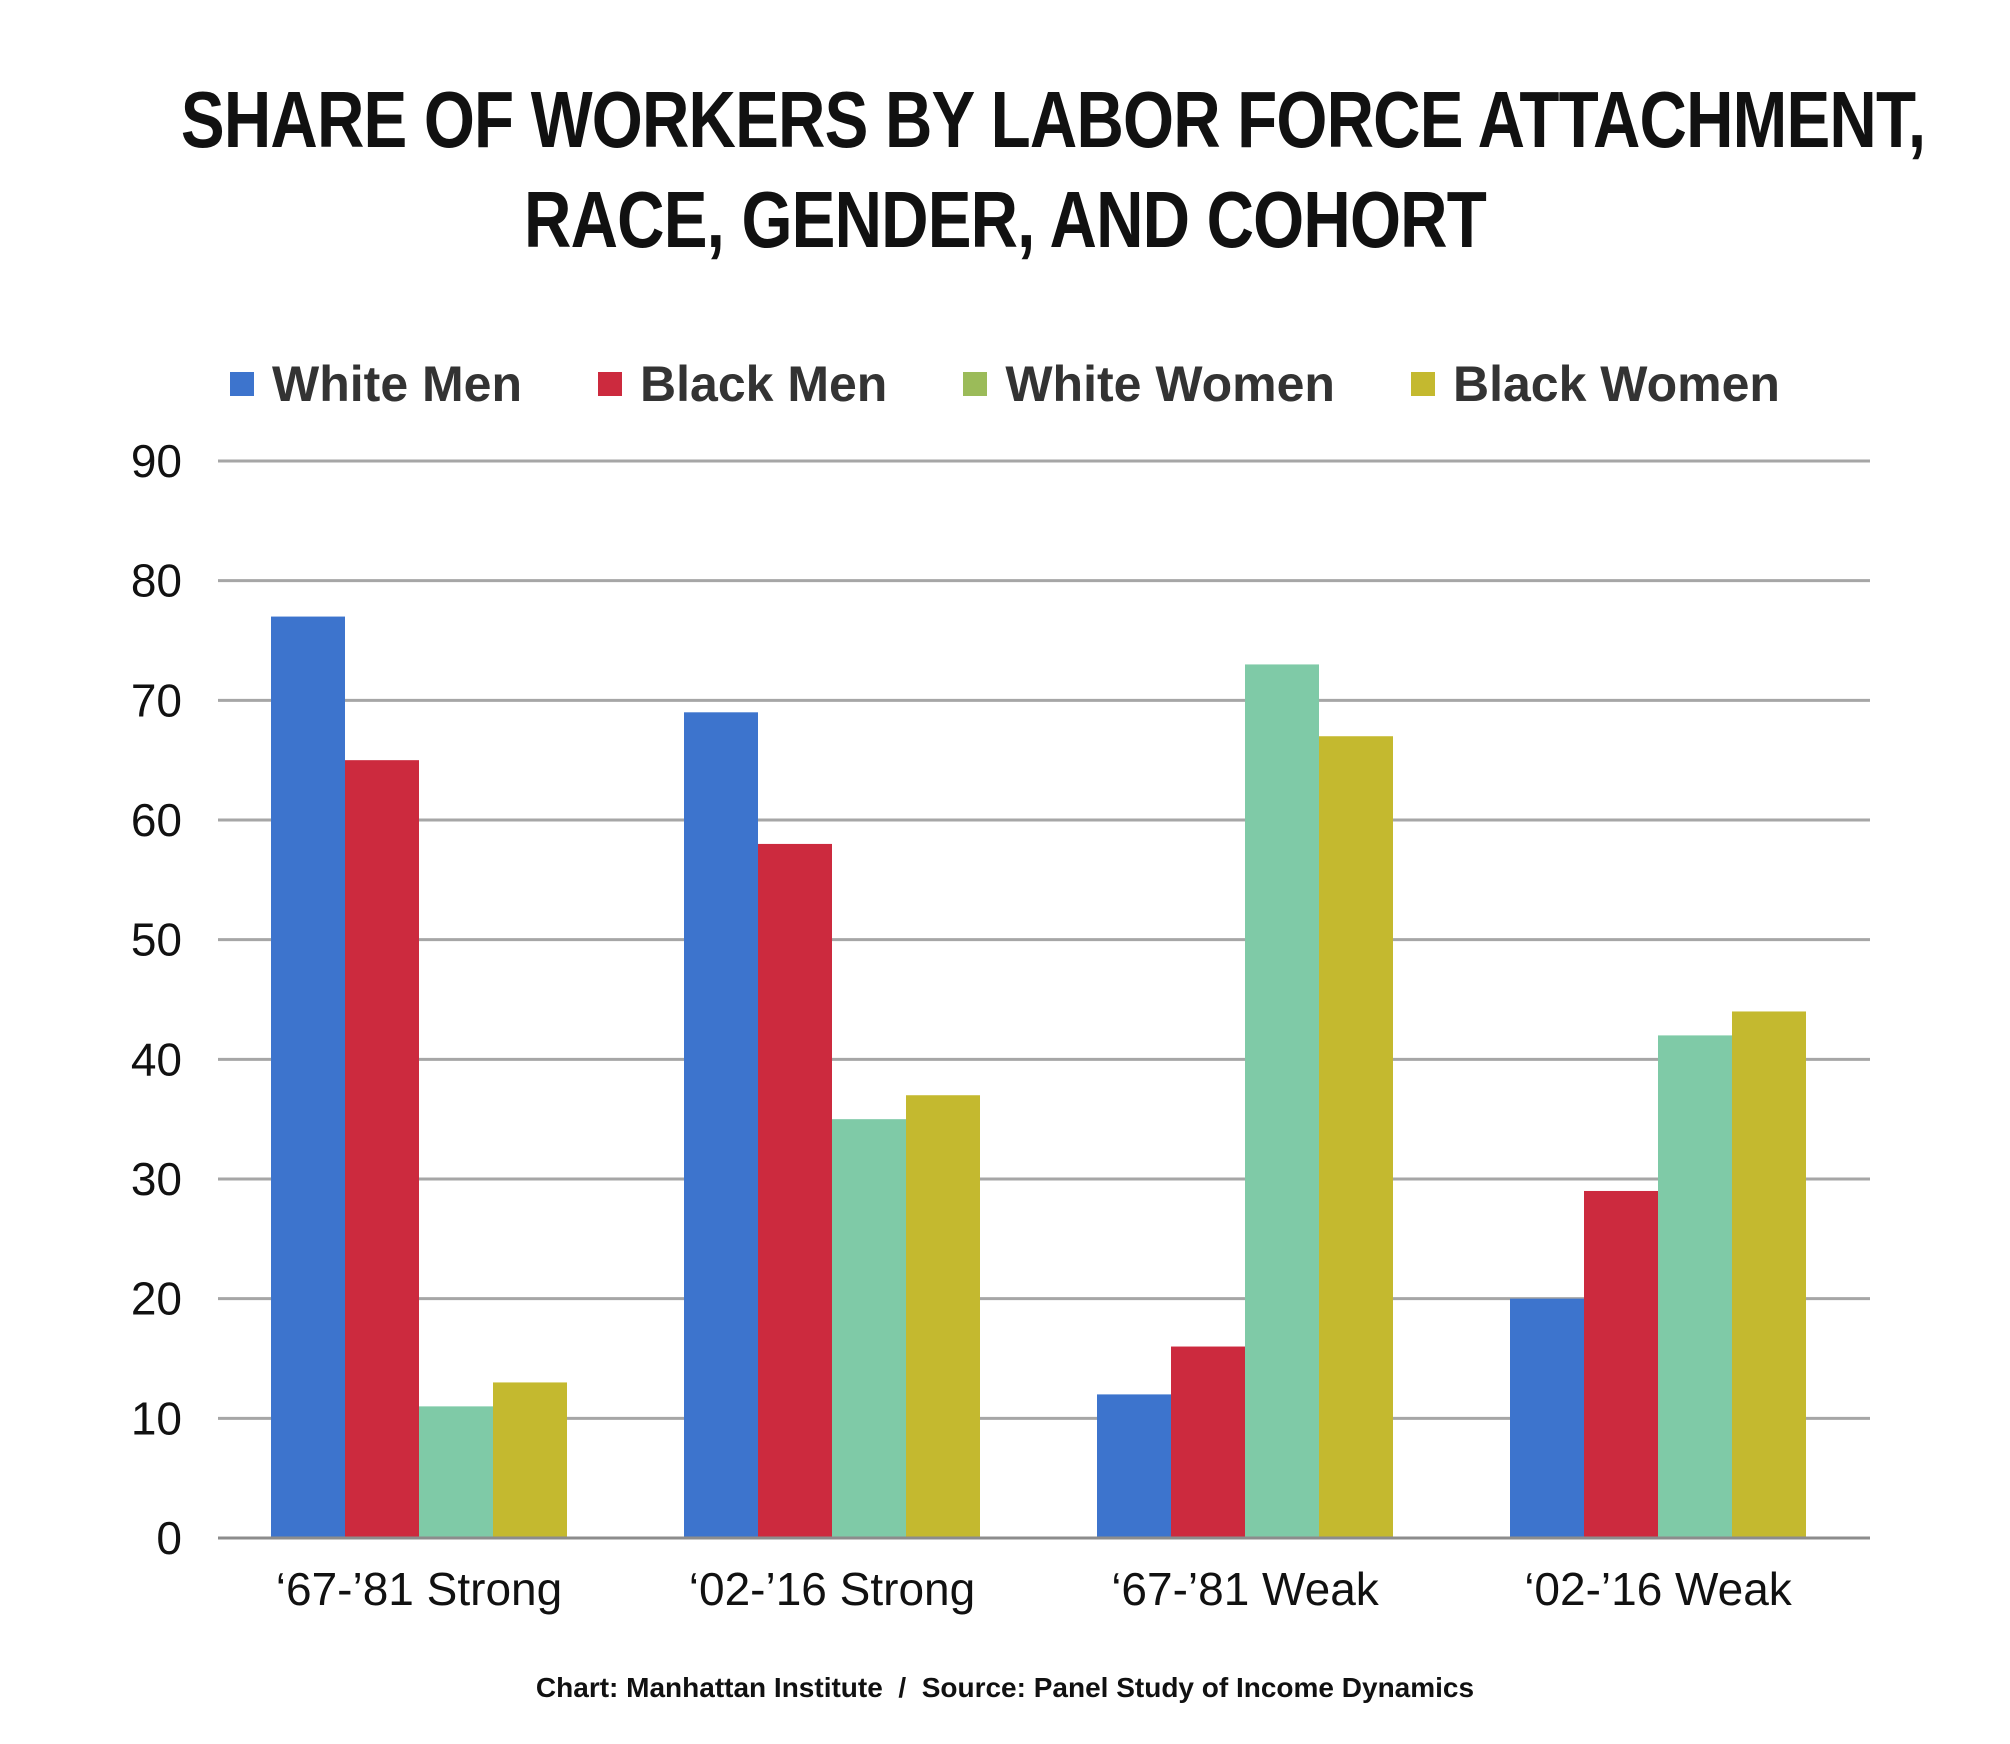  I want to click on legend-label: Black Men, so click(764, 384).